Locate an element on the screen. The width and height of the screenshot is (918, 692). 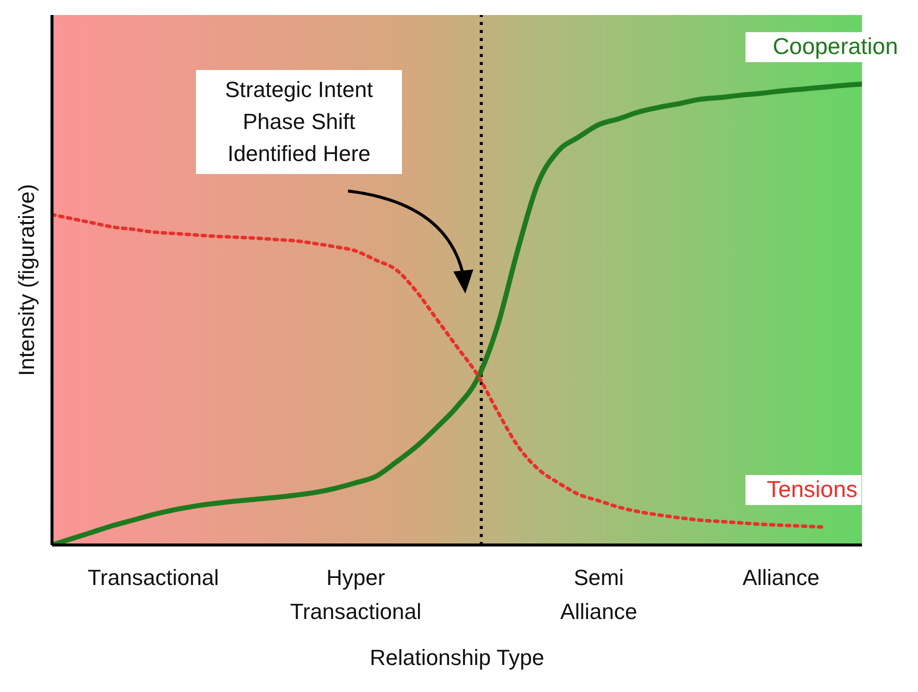
series-label: Tensions is located at coordinates (812, 489).